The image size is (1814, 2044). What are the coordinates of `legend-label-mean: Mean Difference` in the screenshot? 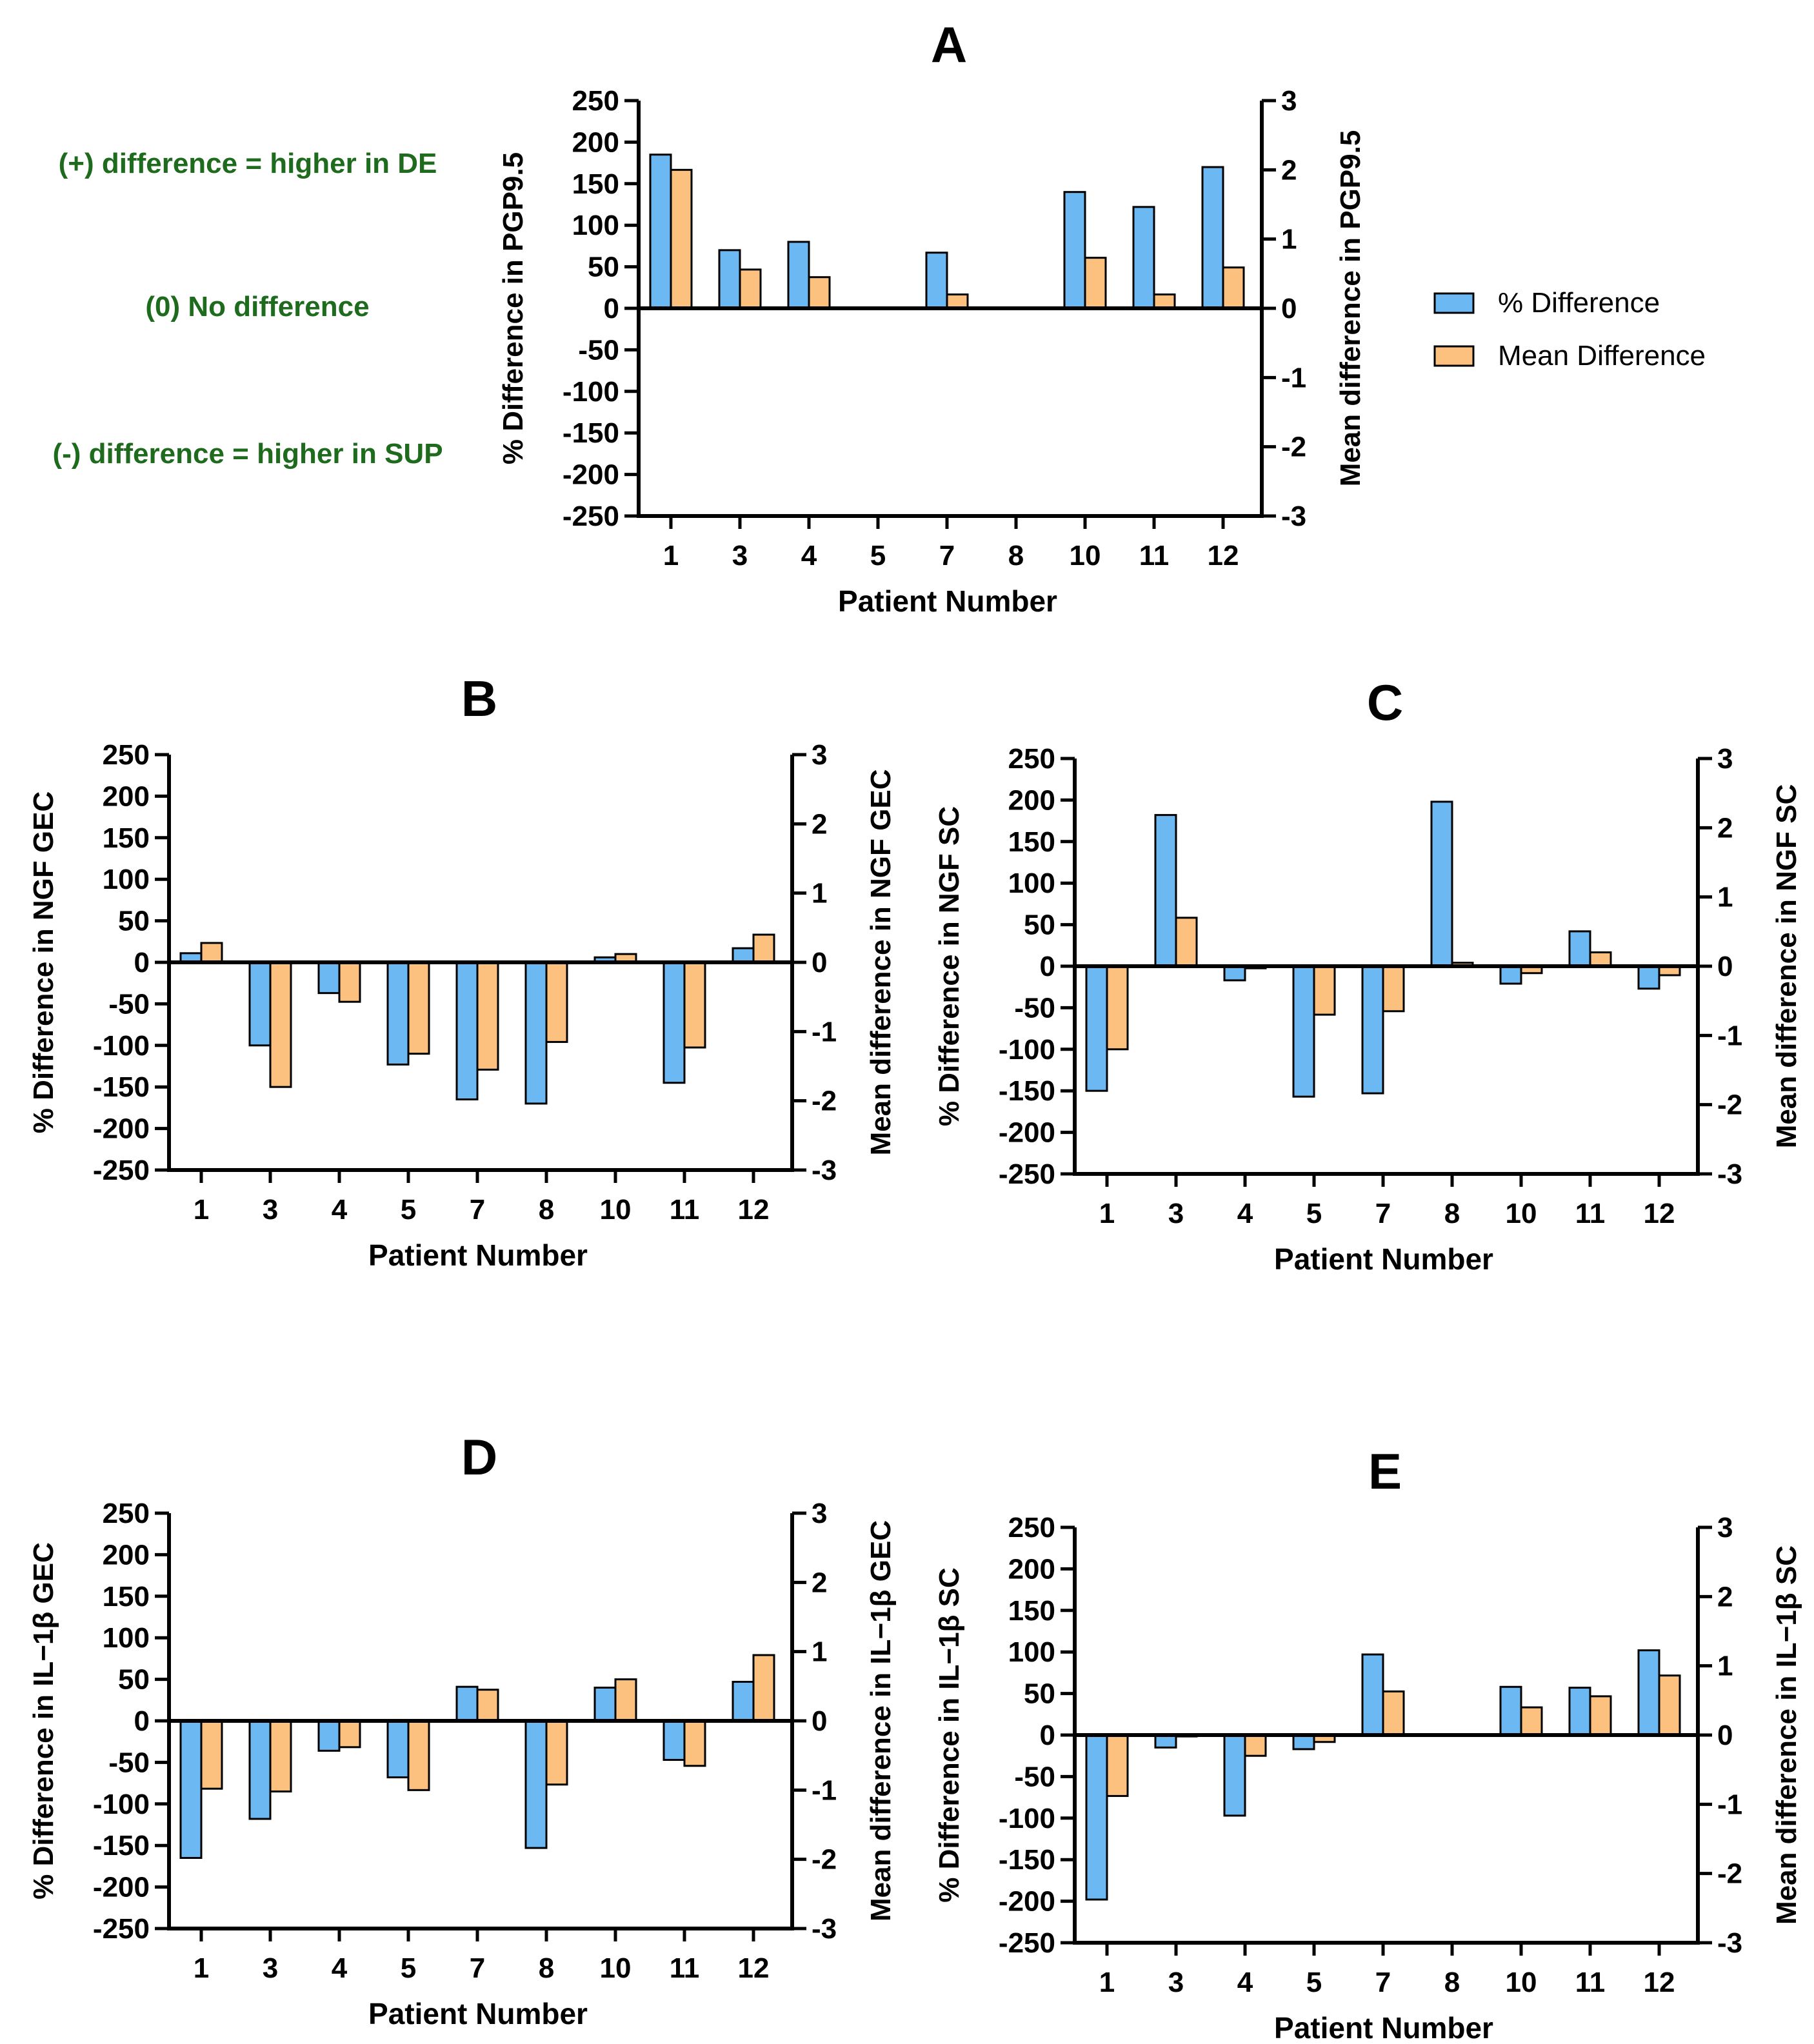 It's located at (1602, 356).